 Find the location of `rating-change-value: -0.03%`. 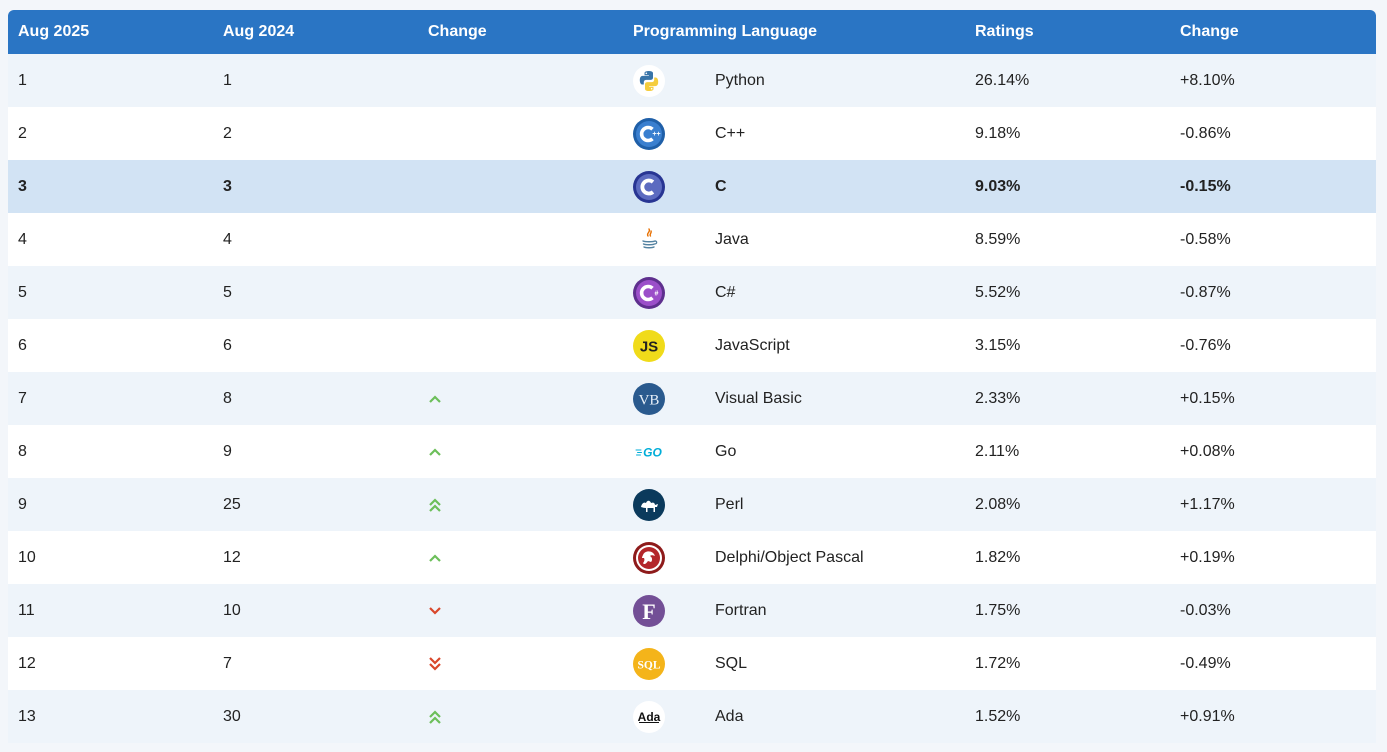

rating-change-value: -0.03% is located at coordinates (1273, 610).